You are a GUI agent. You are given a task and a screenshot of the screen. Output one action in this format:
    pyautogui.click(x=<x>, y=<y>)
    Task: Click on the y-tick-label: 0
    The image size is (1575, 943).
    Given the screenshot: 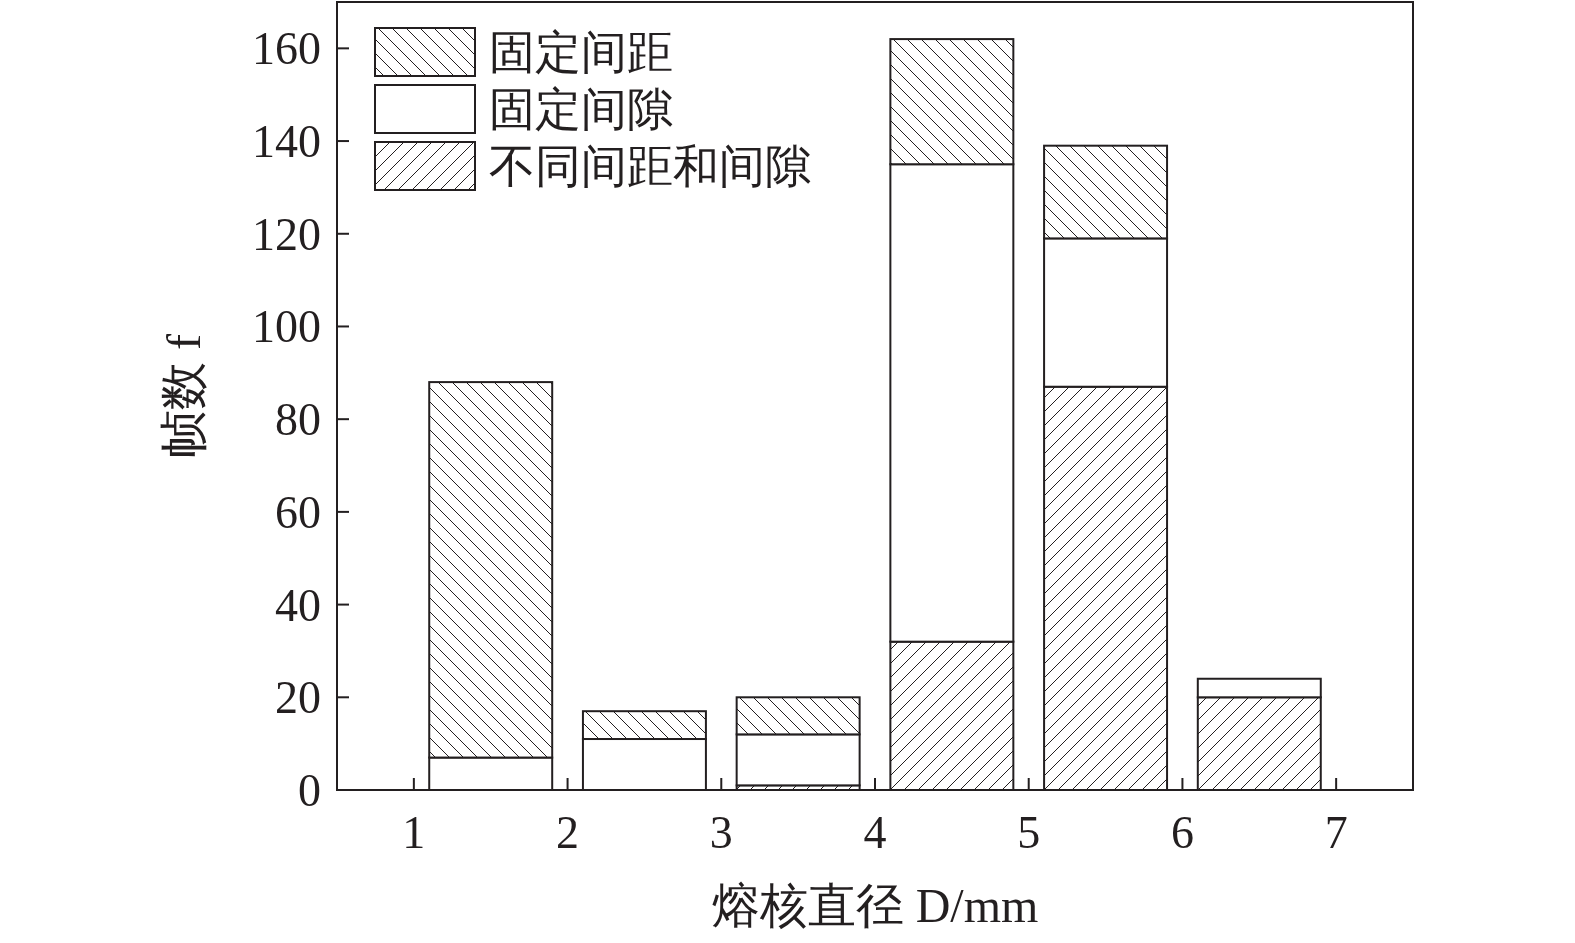 What is the action you would take?
    pyautogui.click(x=309, y=790)
    